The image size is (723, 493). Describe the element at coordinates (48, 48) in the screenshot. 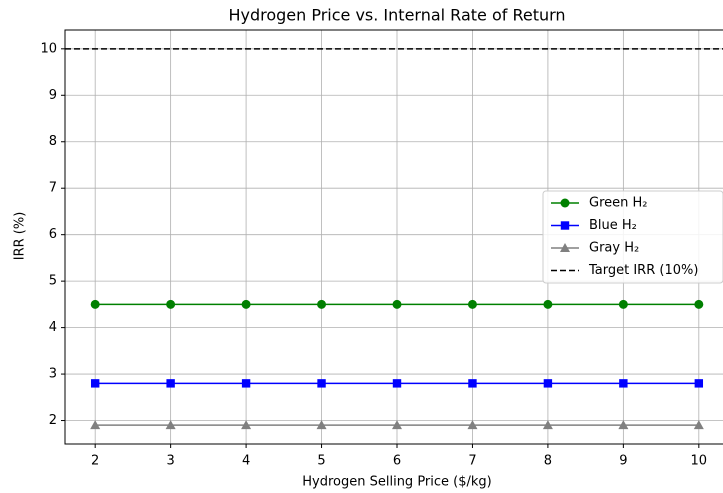

I see `y-tick-label: 10` at that location.